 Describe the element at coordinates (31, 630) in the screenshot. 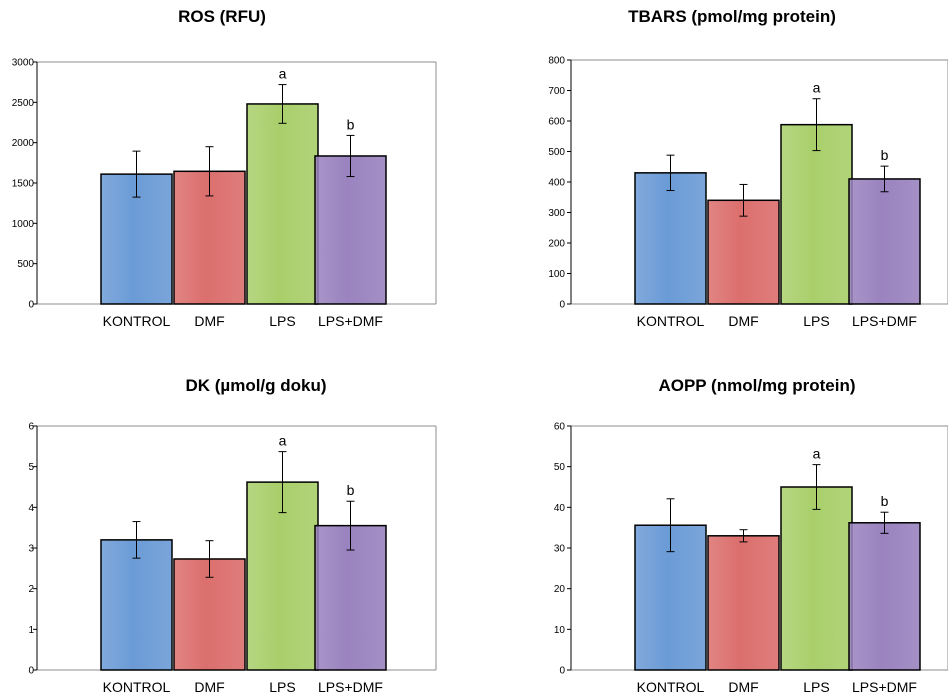

I see `y-tick-label: 1` at that location.